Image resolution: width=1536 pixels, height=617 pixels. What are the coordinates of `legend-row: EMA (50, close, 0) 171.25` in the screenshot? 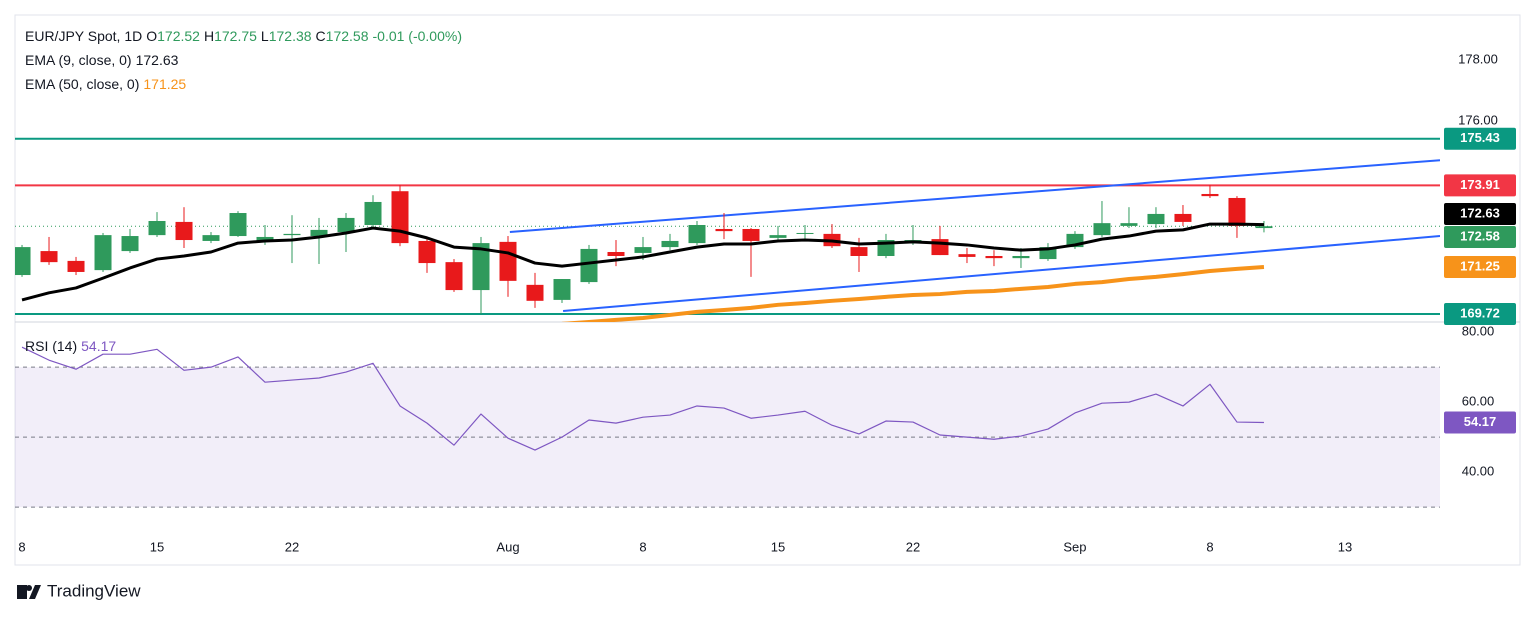 It's located at (245, 84).